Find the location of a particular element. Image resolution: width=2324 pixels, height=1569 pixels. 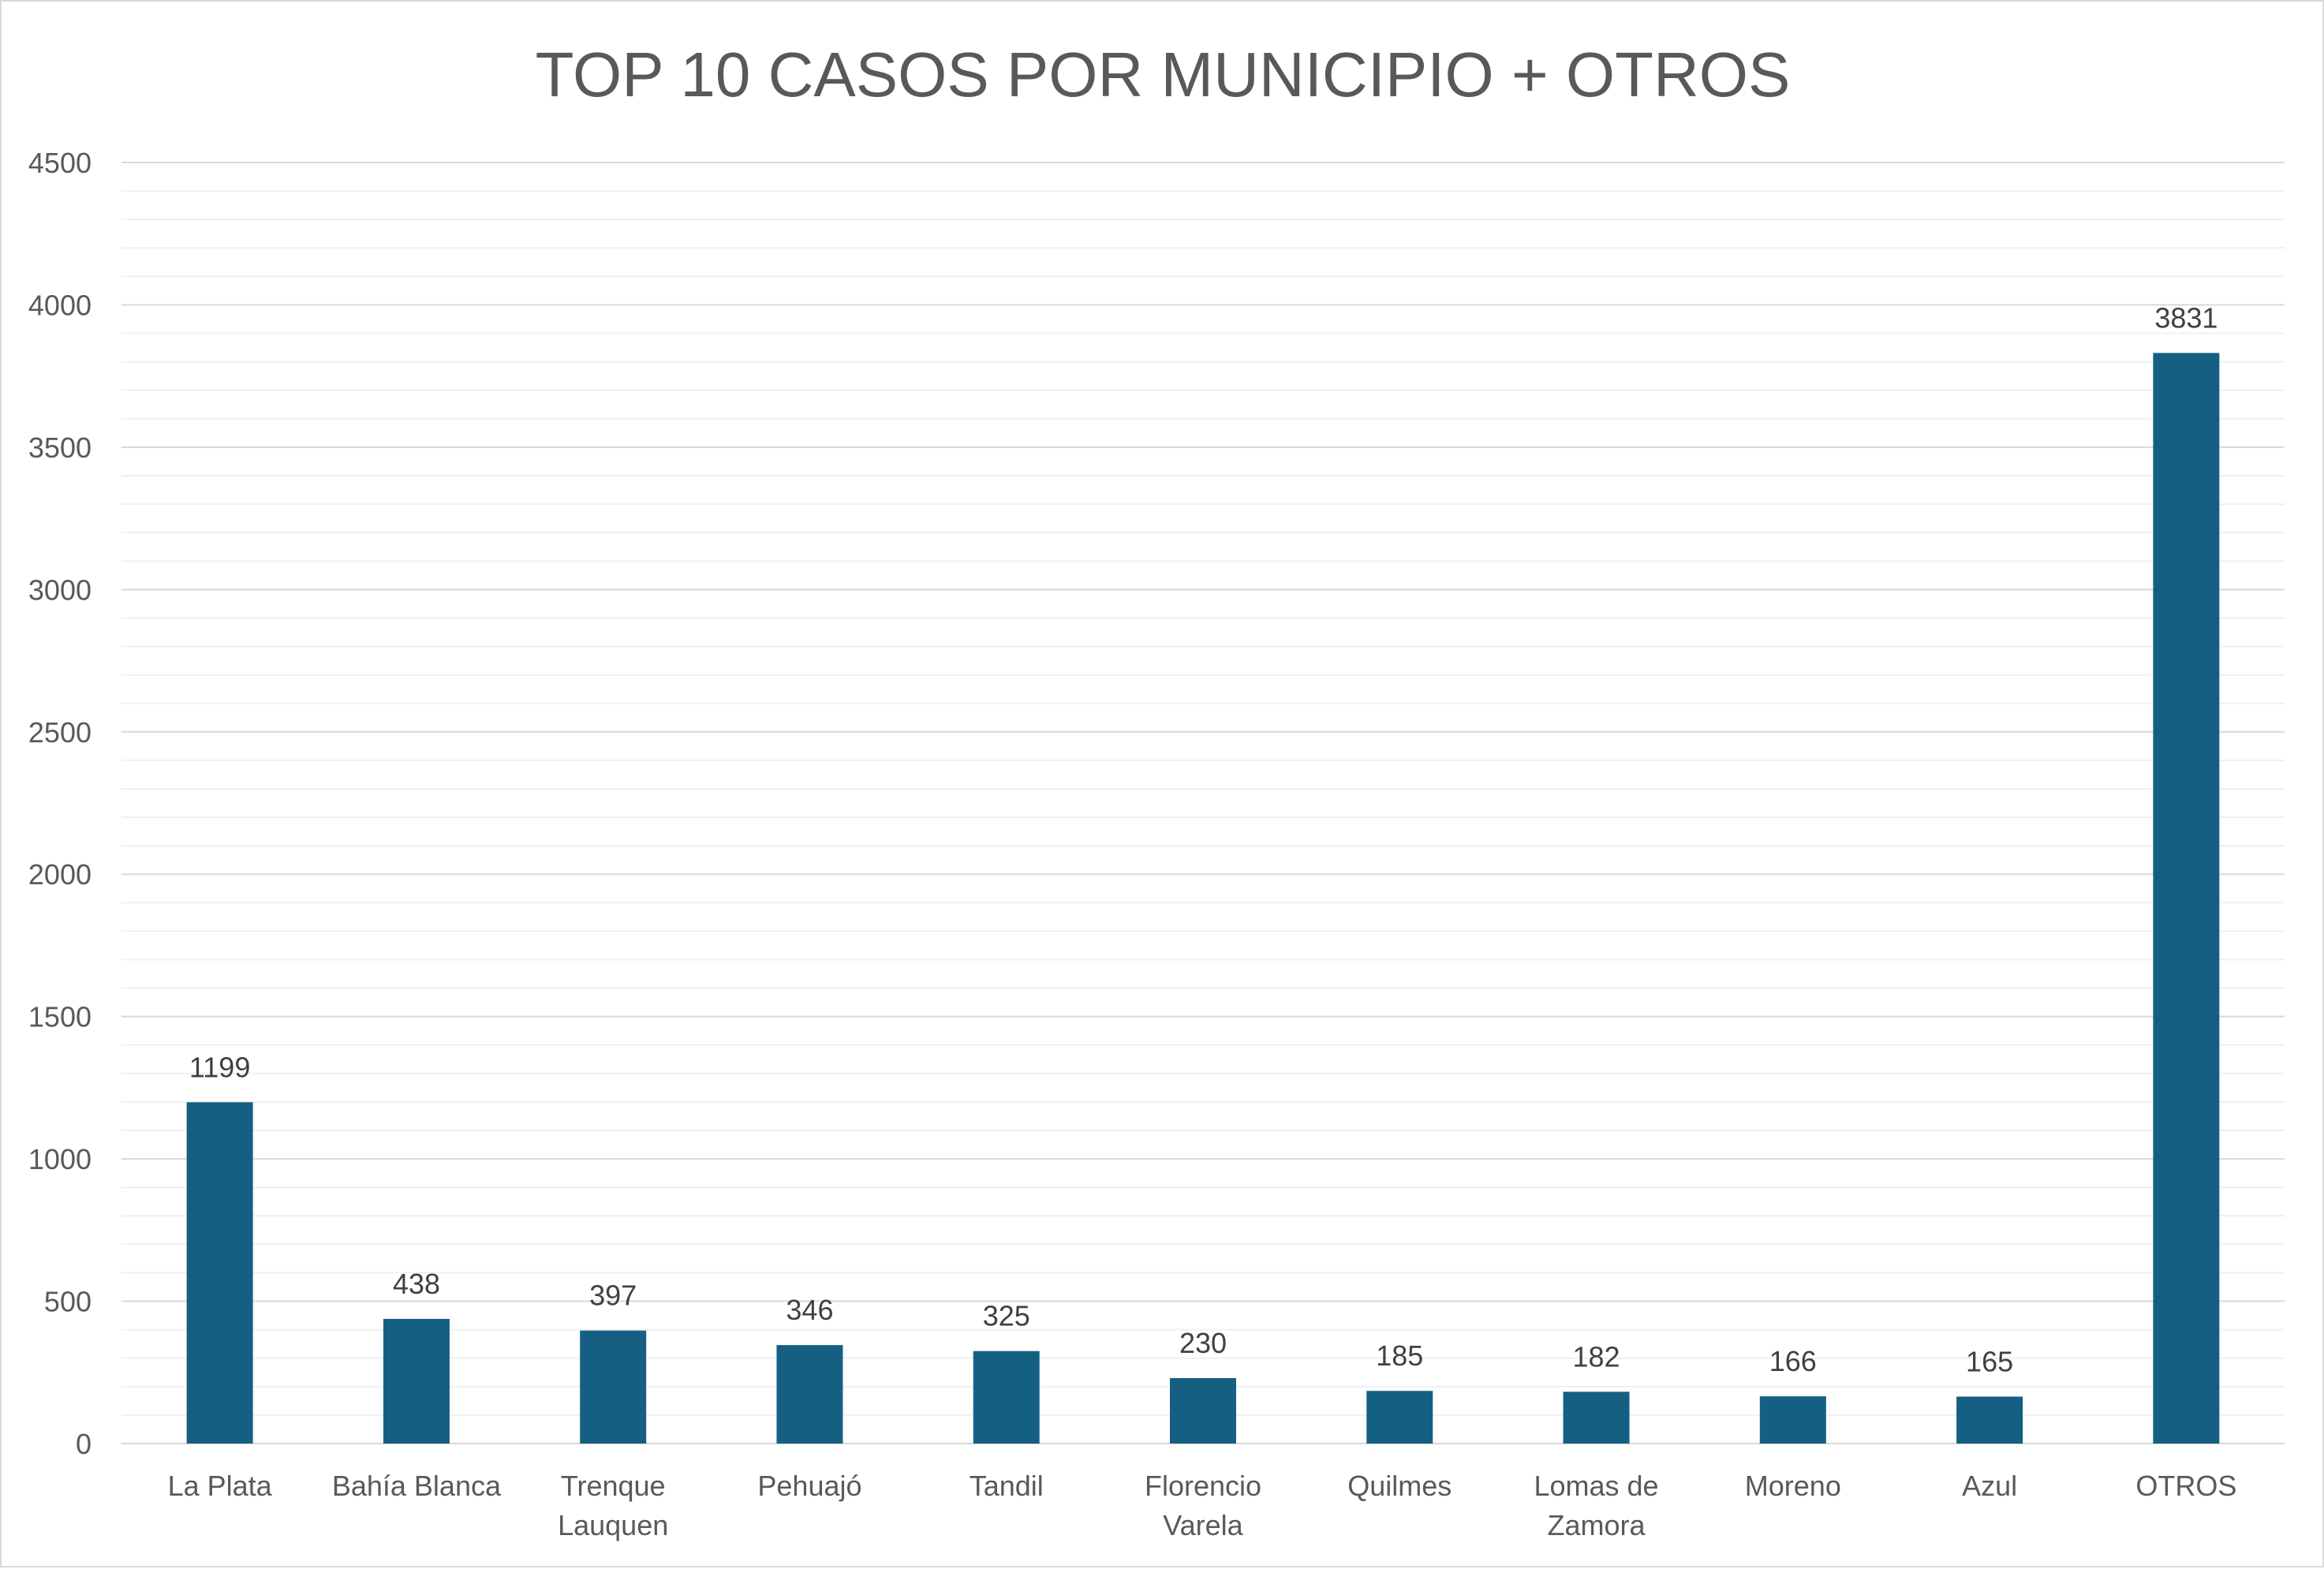

x-tick-label-line: Lauquen is located at coordinates (613, 1525).